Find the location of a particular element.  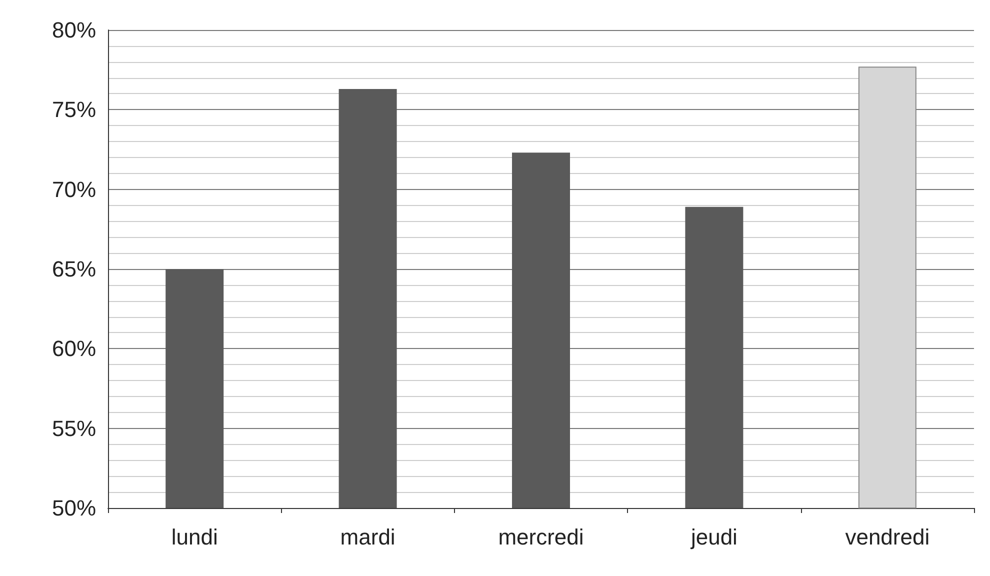

y-tick-label: 65% is located at coordinates (74, 269).